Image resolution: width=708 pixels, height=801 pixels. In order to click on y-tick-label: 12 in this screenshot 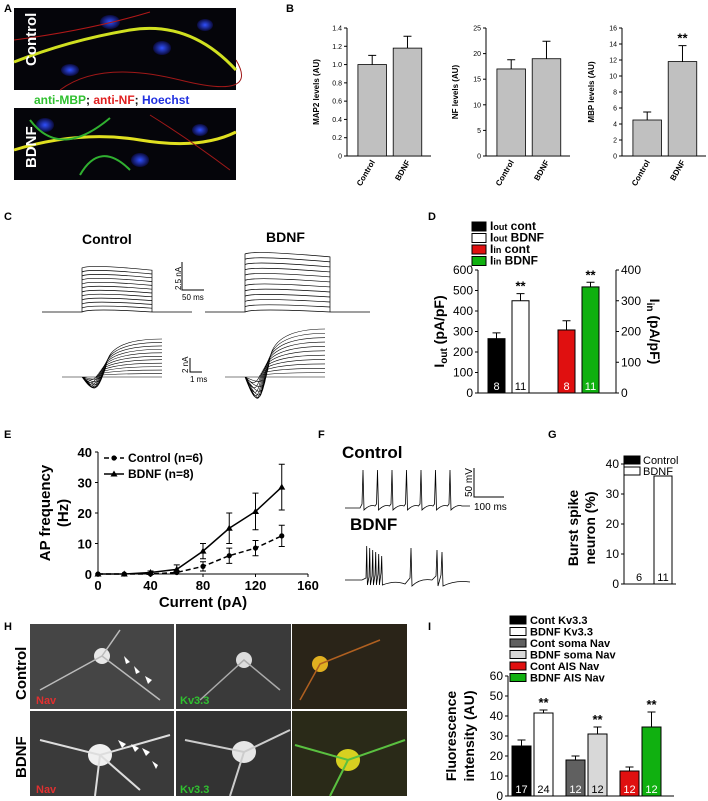, I will do `click(613, 61)`.